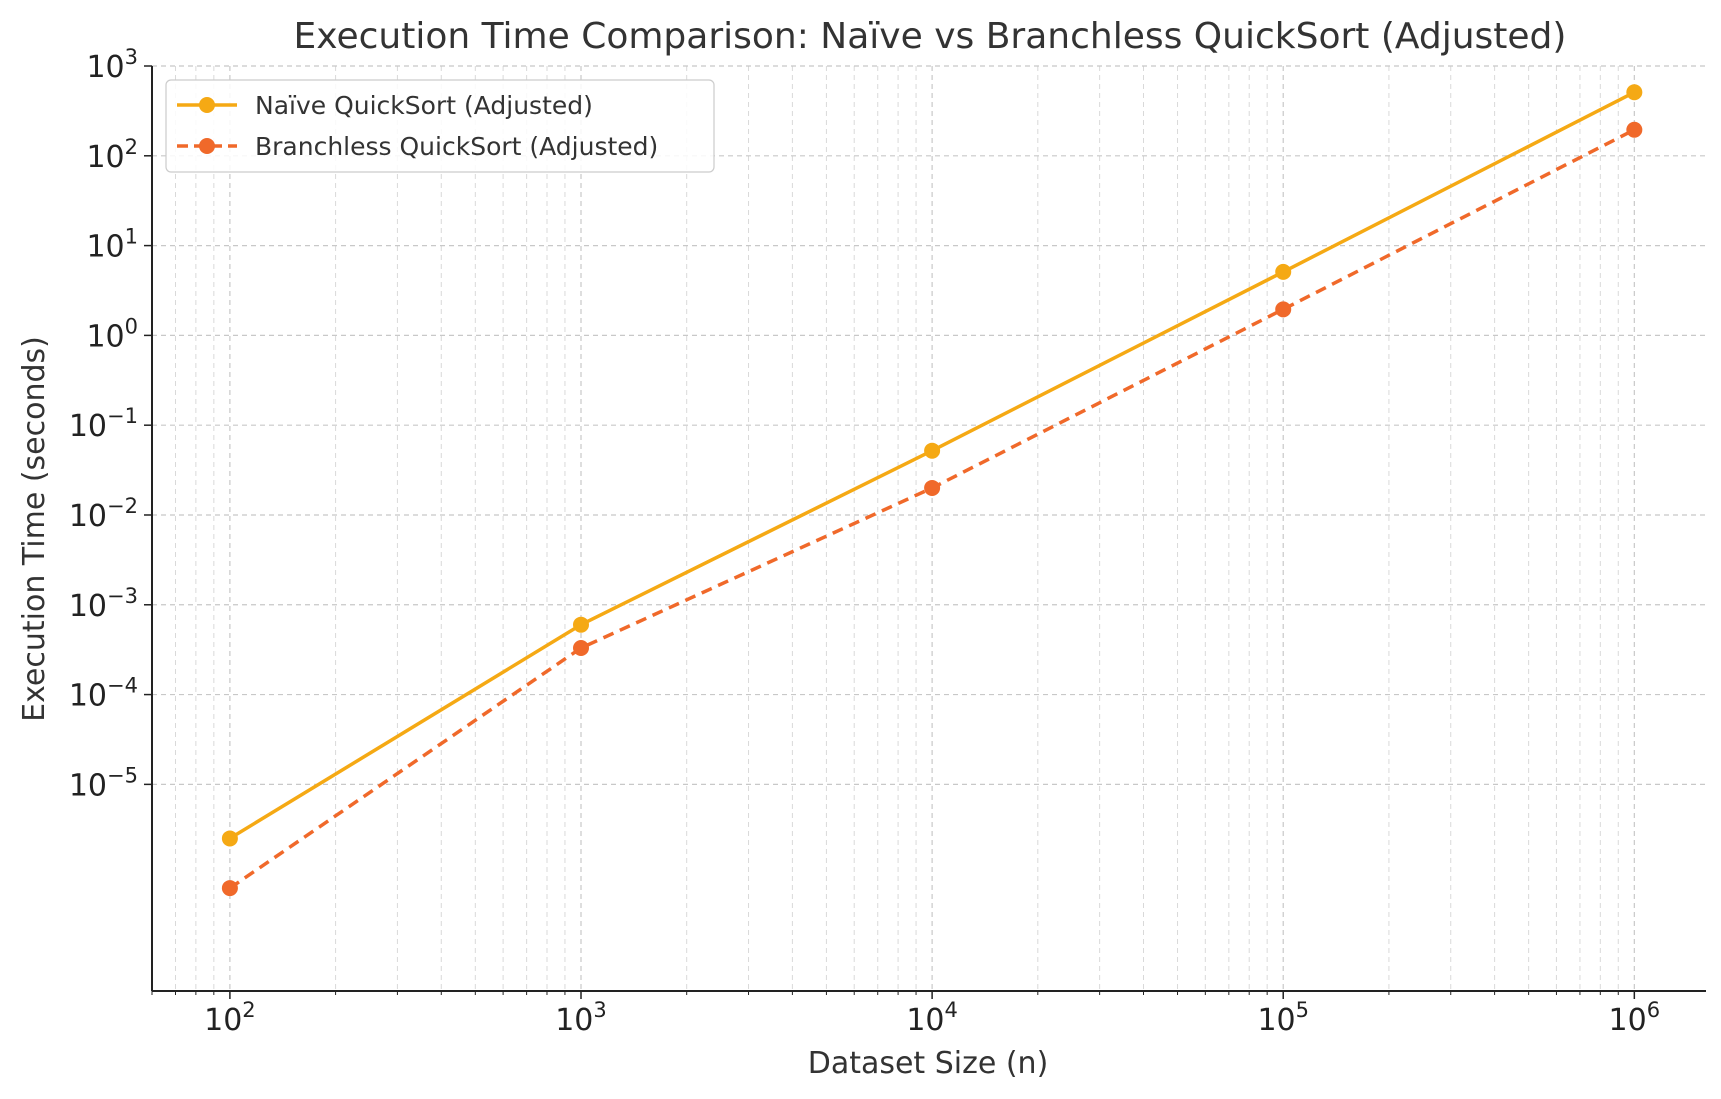  What do you see at coordinates (424, 105) in the screenshot?
I see `legend-label-naive: Naïve QuickSort (Adjusted)` at bounding box center [424, 105].